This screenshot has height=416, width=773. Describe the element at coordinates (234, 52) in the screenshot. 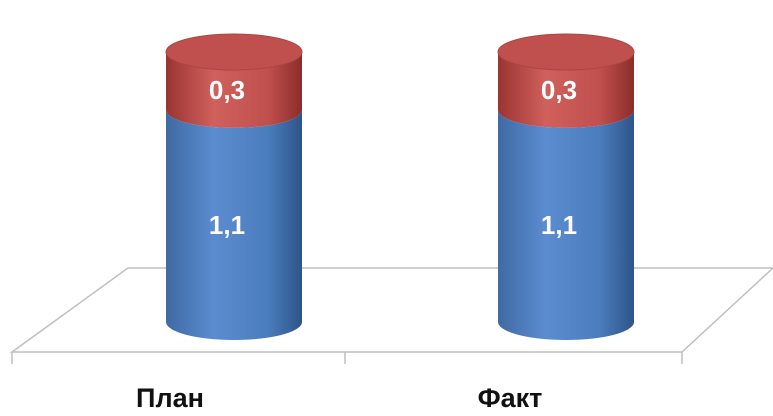

I see `bar-top-cap-plan` at that location.